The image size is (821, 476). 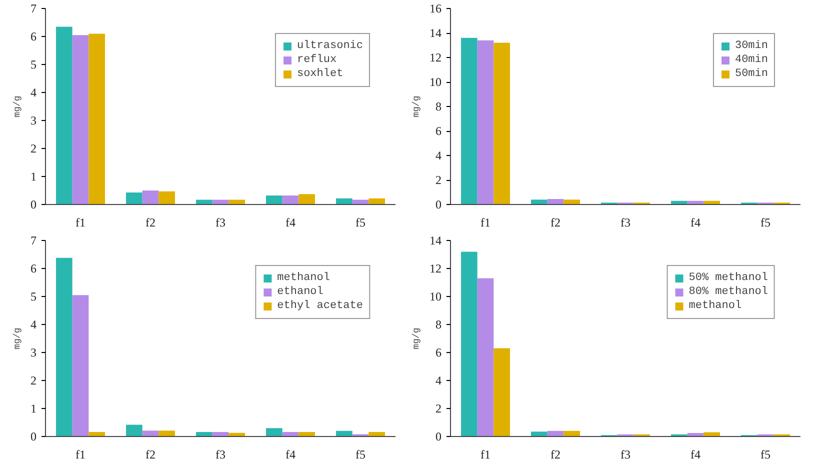 What do you see at coordinates (320, 306) in the screenshot?
I see `legend-label: ethyl acetate` at bounding box center [320, 306].